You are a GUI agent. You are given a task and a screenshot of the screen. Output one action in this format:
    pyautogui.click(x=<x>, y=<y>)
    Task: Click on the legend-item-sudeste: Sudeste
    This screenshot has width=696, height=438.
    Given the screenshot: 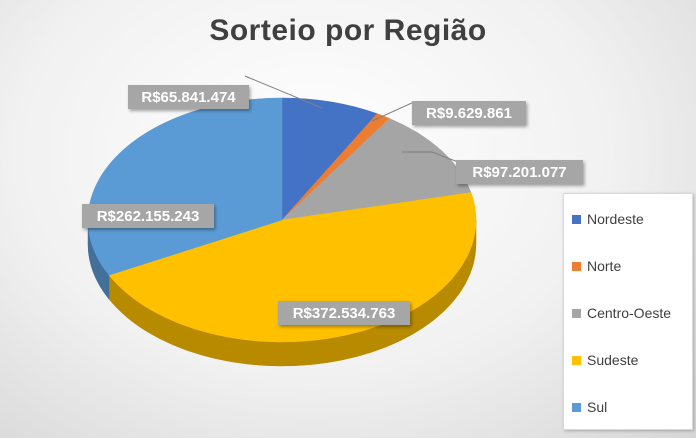 What is the action you would take?
    pyautogui.click(x=605, y=360)
    